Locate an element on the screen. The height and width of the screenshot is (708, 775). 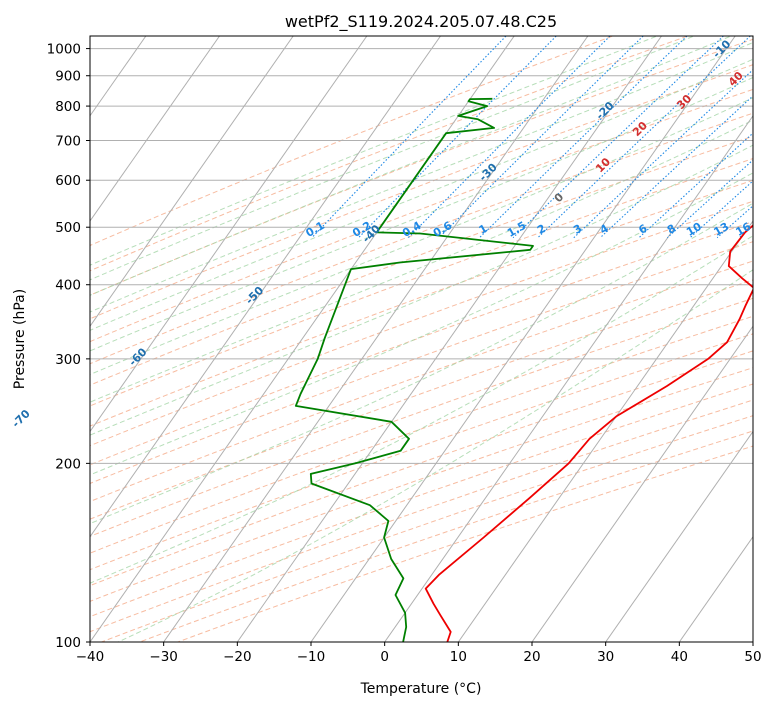
x-tick-label: −40 is located at coordinates (90, 657).